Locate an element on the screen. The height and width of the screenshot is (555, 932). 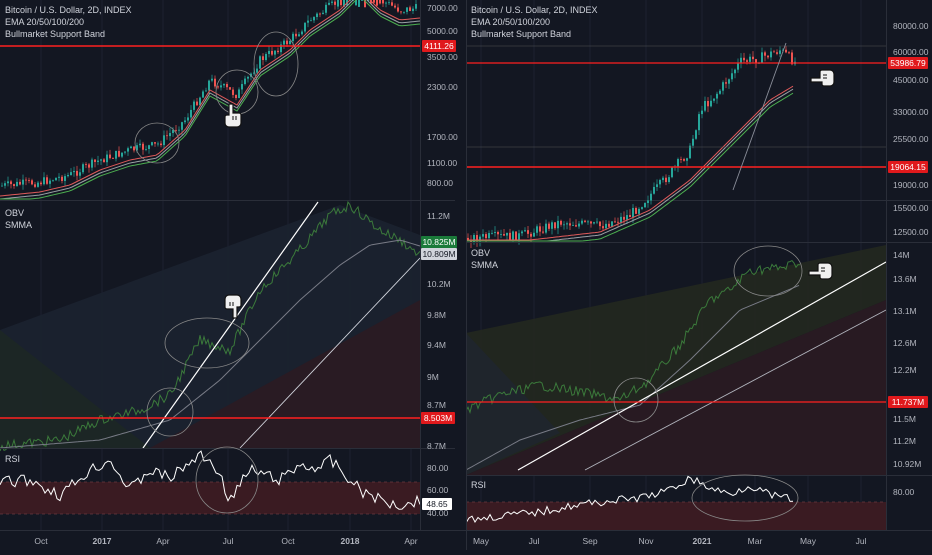
left-rsi-panel is located at coordinates (210, 480).